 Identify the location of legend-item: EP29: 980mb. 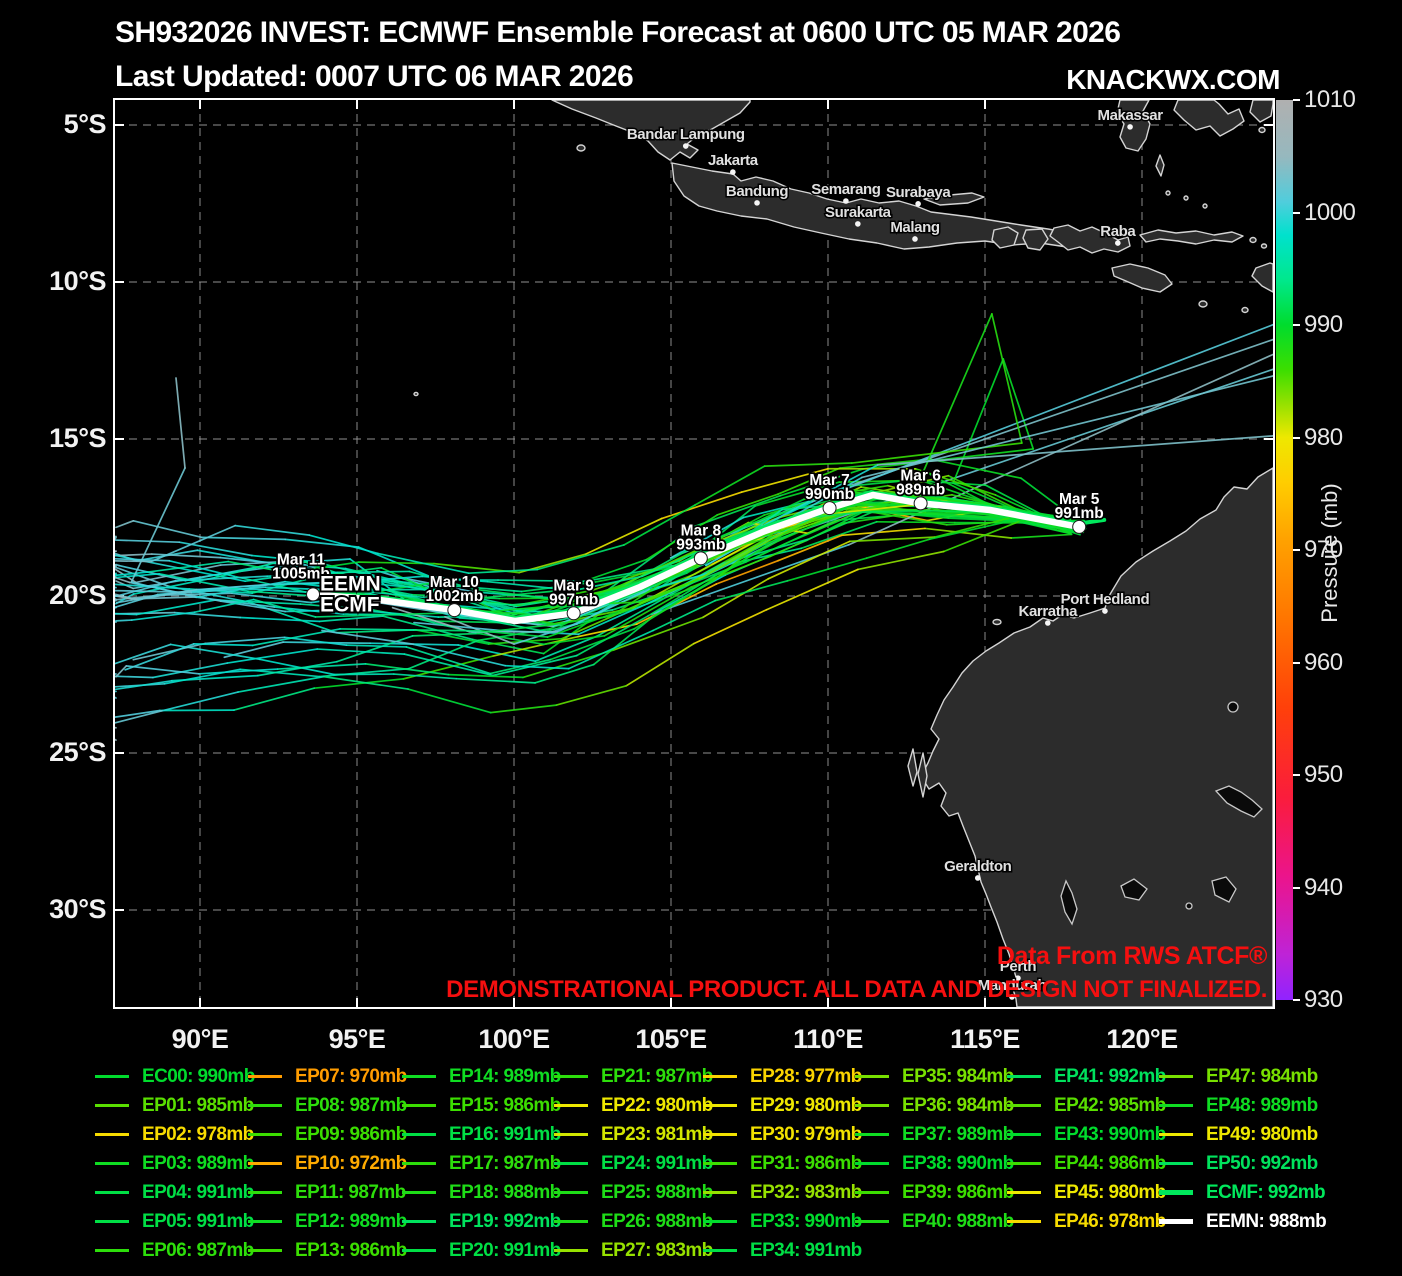
(782, 1105).